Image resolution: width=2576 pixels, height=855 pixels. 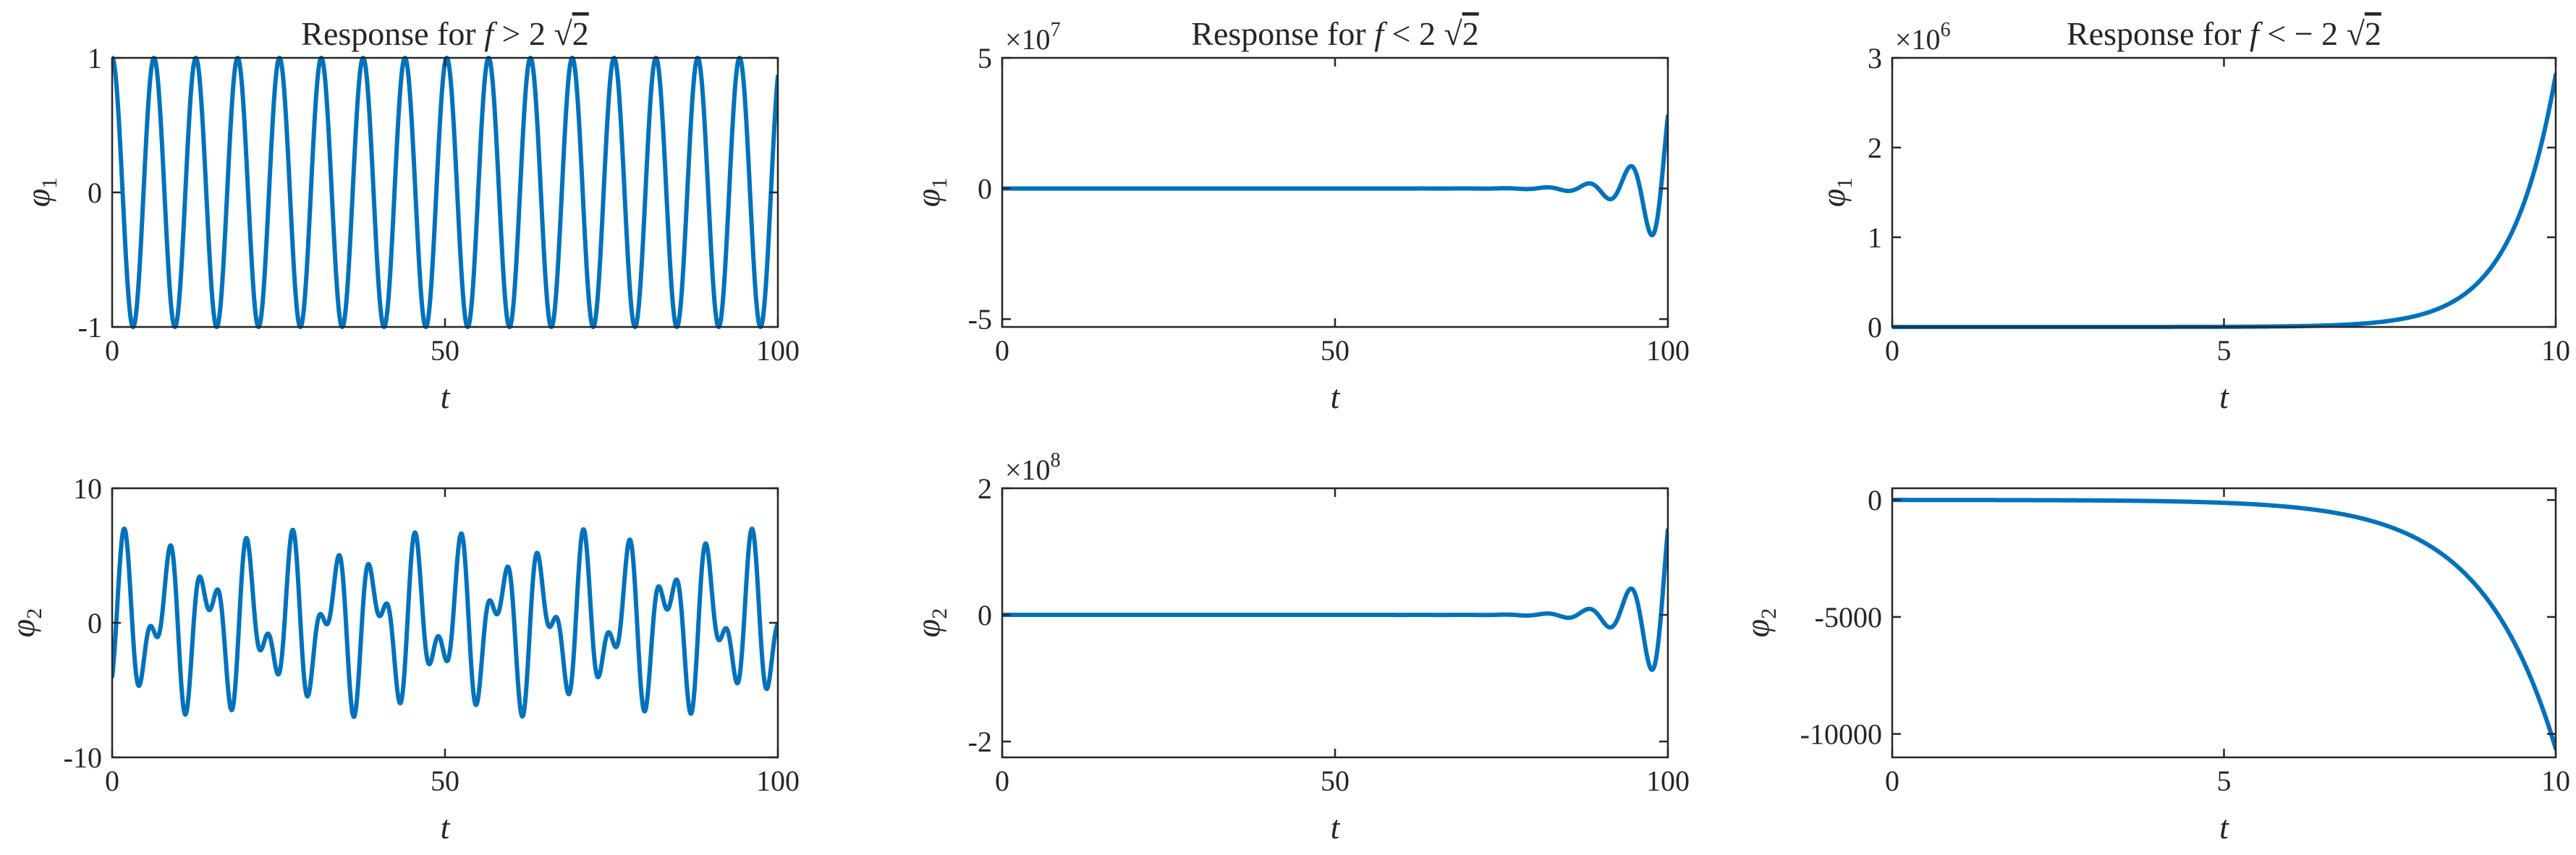 What do you see at coordinates (1923, 37) in the screenshot?
I see `axis-exponent: ×10⁶` at bounding box center [1923, 37].